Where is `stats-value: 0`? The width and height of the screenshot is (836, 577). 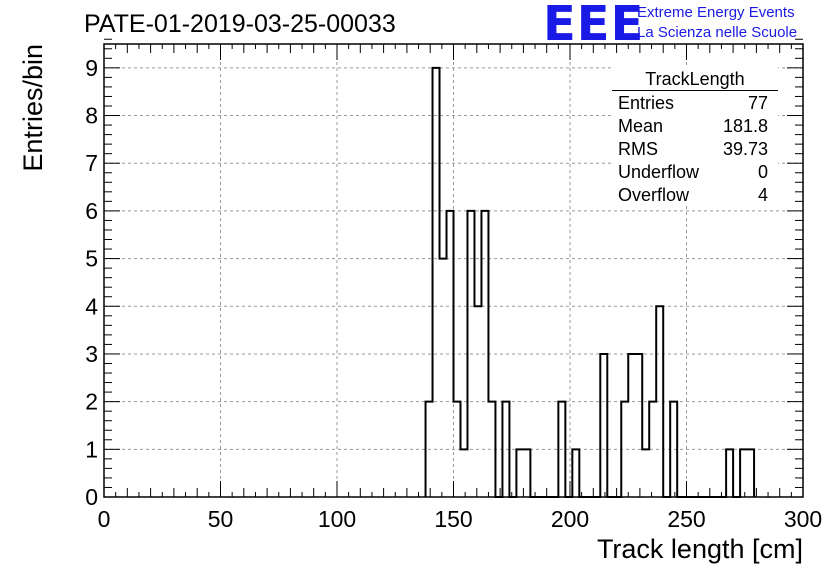 stats-value: 0 is located at coordinates (762, 172).